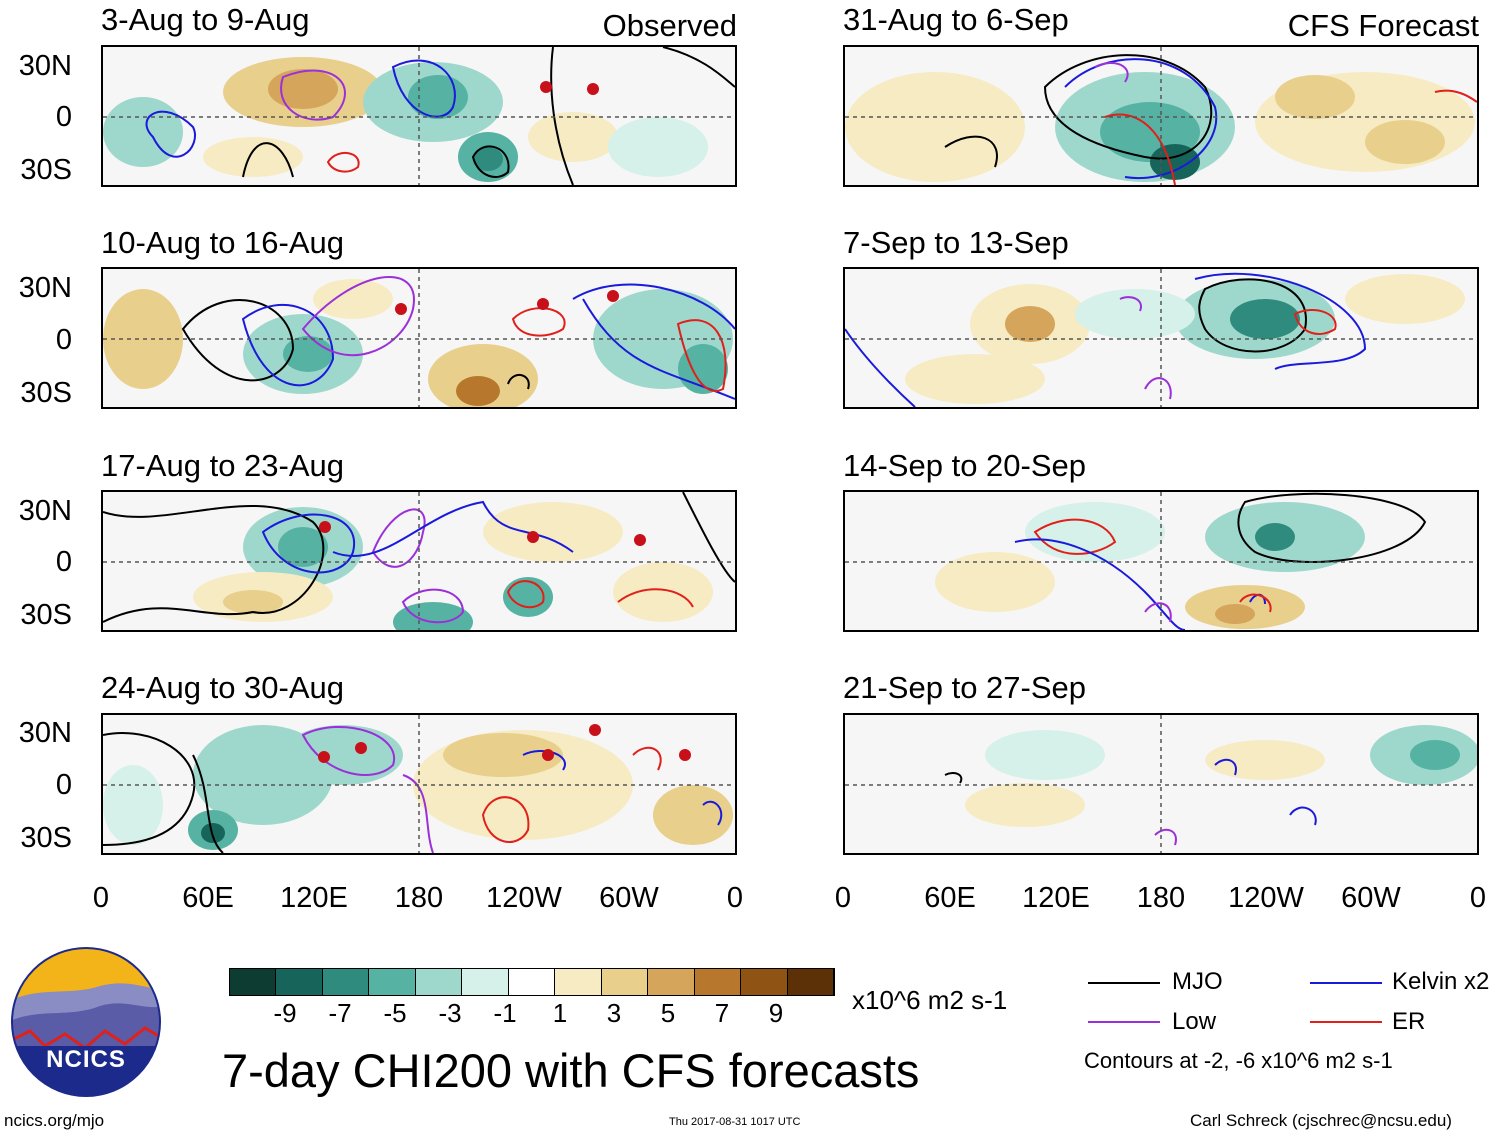 This screenshot has height=1137, width=1510. Describe the element at coordinates (86, 1022) in the screenshot. I see `ncics-logo: NCICS` at that location.